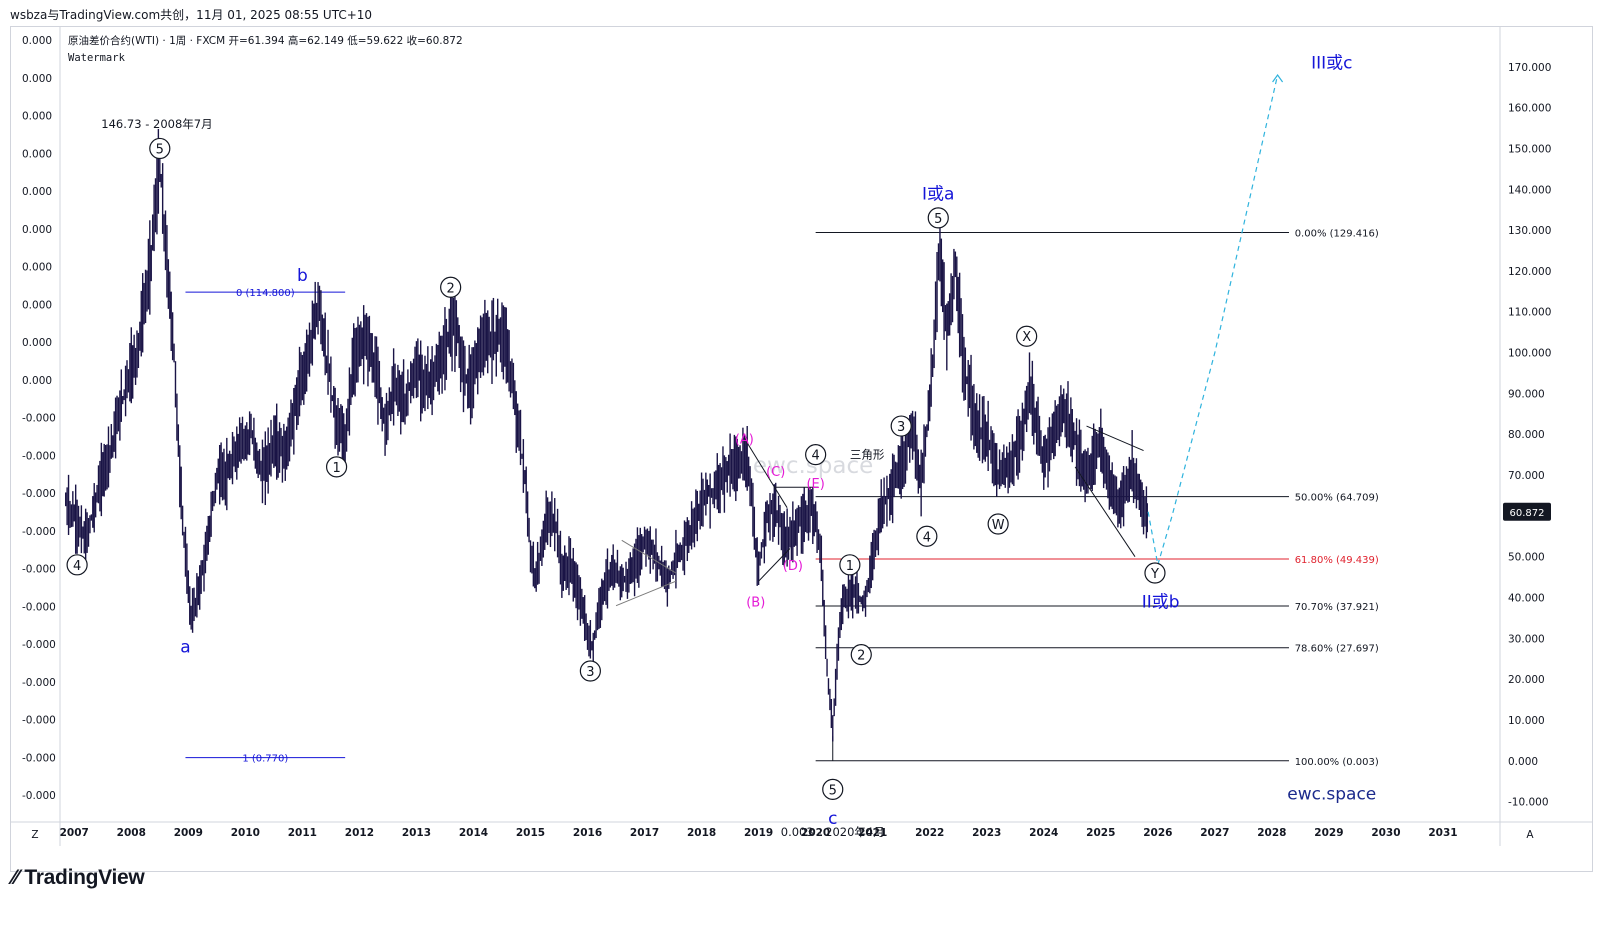 This screenshot has height=926, width=1603. What do you see at coordinates (833, 832) in the screenshot?
I see `annotation-note: 0.003 - 2020年4月` at bounding box center [833, 832].